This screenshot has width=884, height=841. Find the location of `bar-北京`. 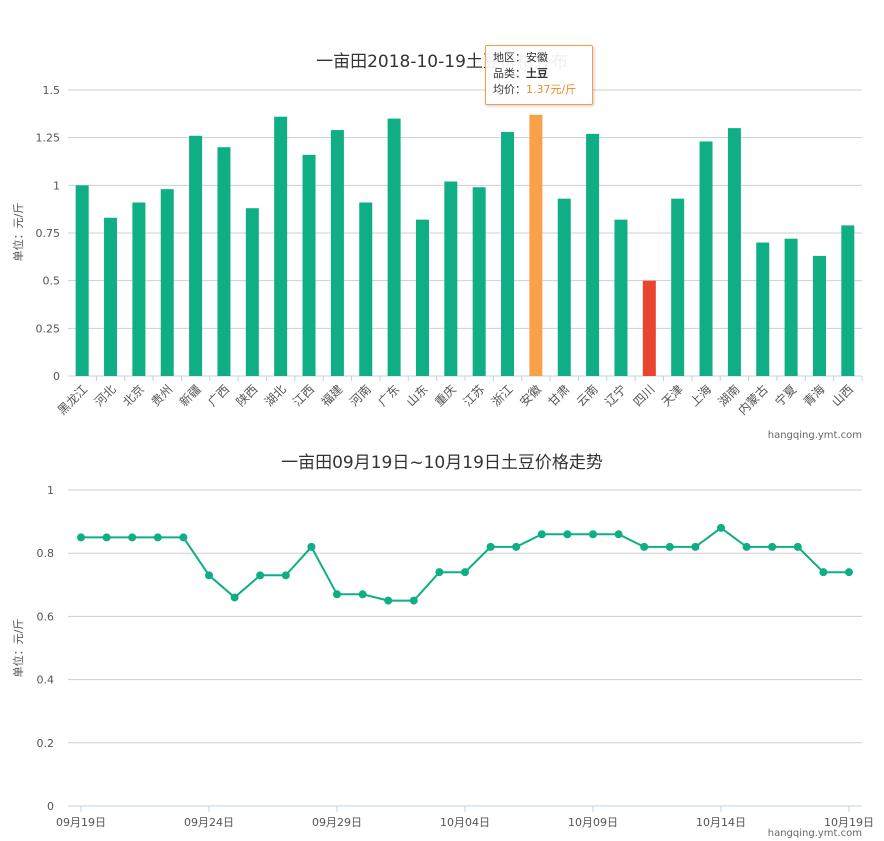

bar-北京 is located at coordinates (139, 289).